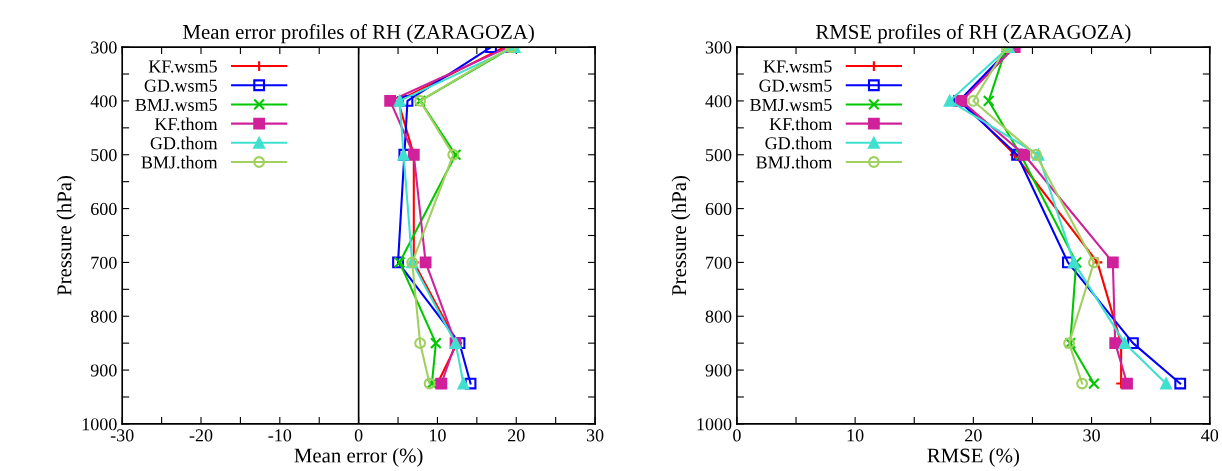 The height and width of the screenshot is (471, 1222). I want to click on x-axis-title: RMSE (%), so click(973, 457).